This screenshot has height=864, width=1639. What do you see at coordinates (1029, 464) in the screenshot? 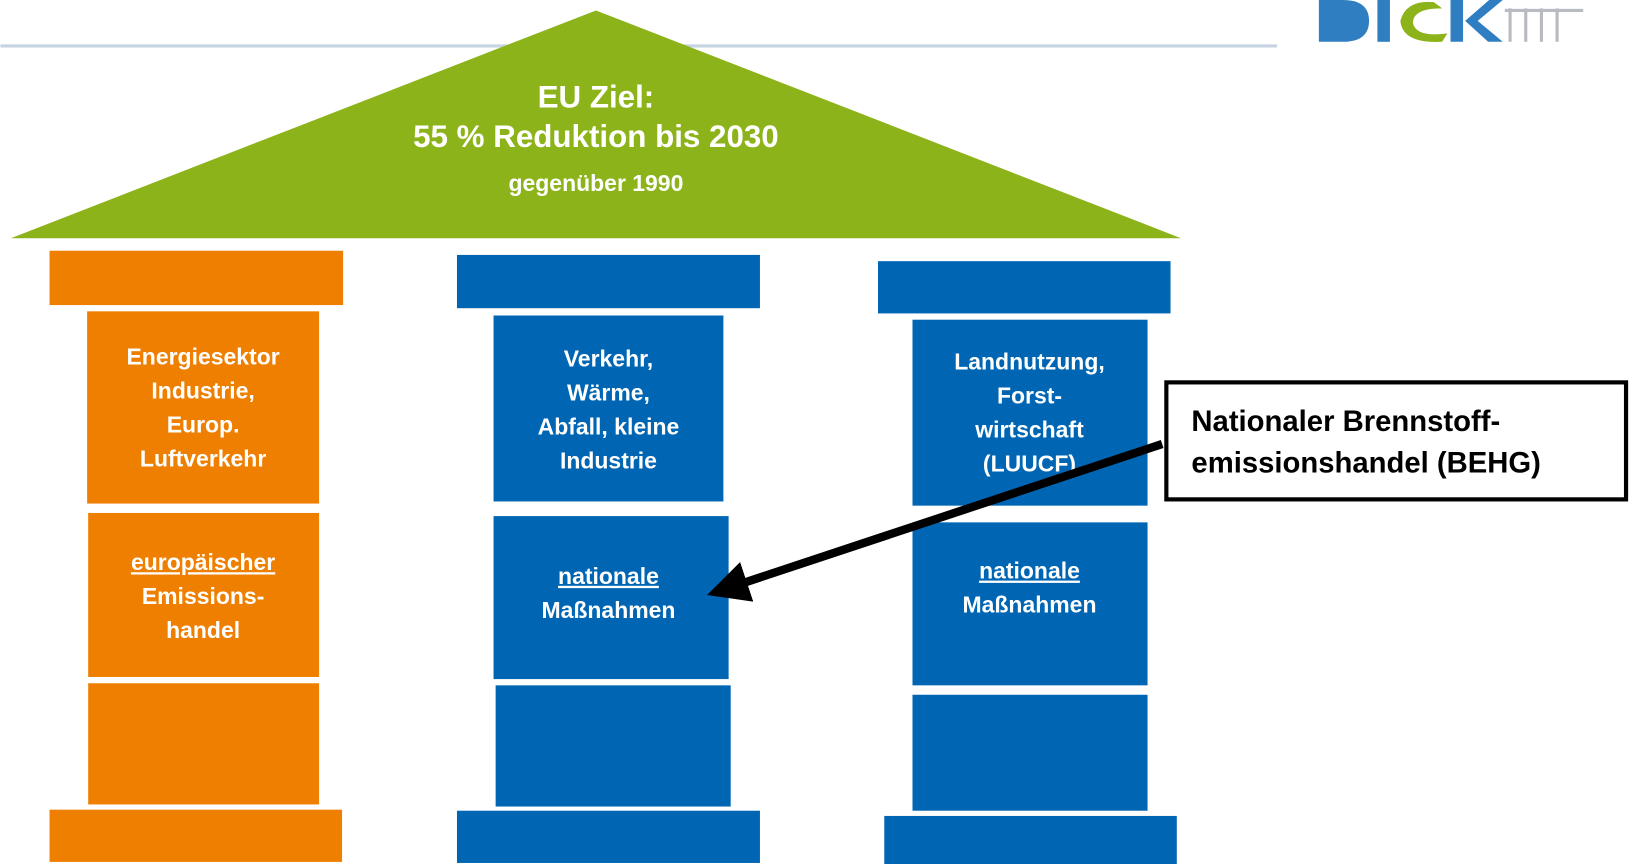
I see `pillar-sector-text: (LUUCF)` at bounding box center [1029, 464].